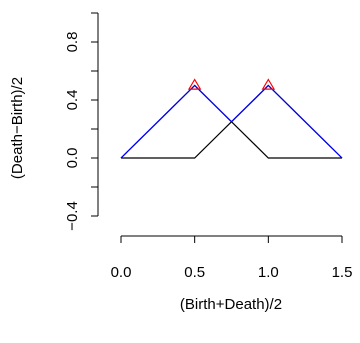 This screenshot has width=360, height=343. What do you see at coordinates (194, 272) in the screenshot?
I see `x-tick-label-1: 0.5` at bounding box center [194, 272].